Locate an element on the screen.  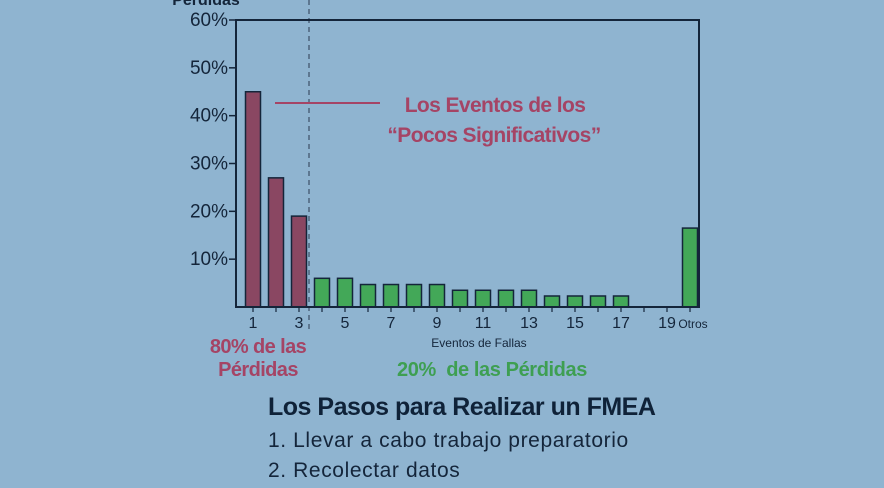
y-tick-label-10: 10% is located at coordinates (209, 259).